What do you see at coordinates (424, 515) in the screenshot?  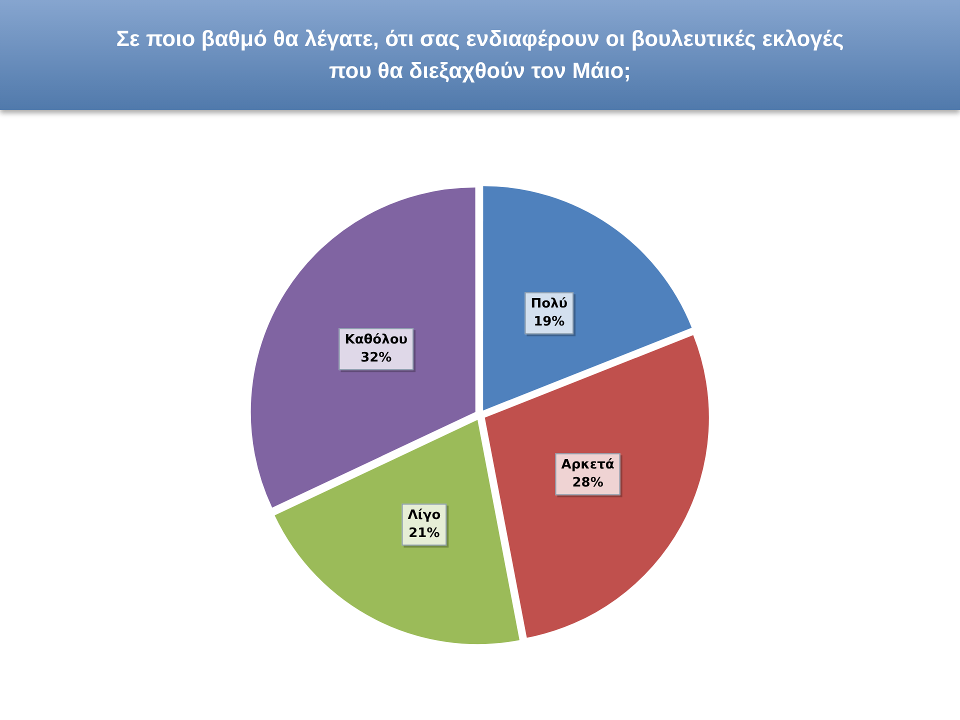 I see `slice-label: Λίγο` at bounding box center [424, 515].